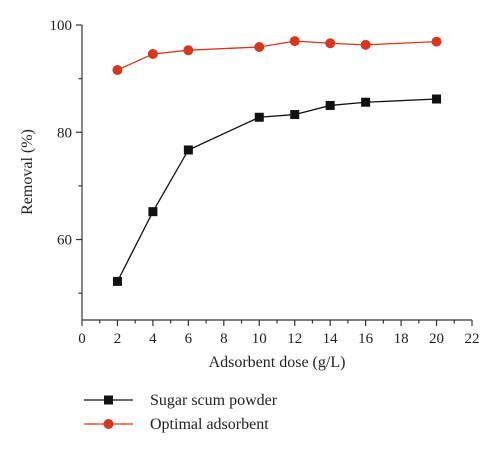 This screenshot has width=500, height=451. Describe the element at coordinates (66, 156) in the screenshot. I see `y-axis-ticks: 60 80 100` at that location.